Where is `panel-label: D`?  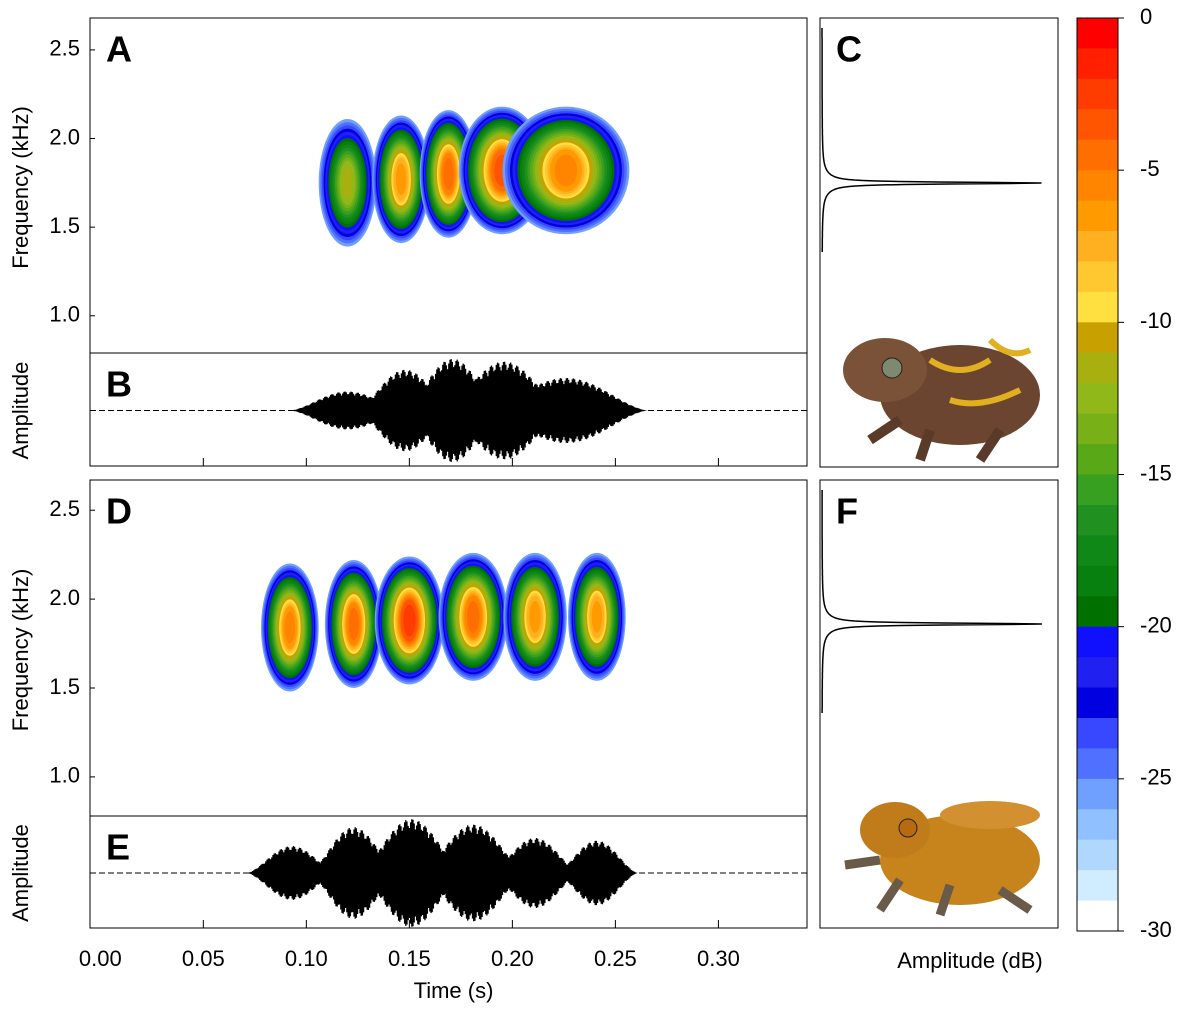 panel-label: D is located at coordinates (119, 511).